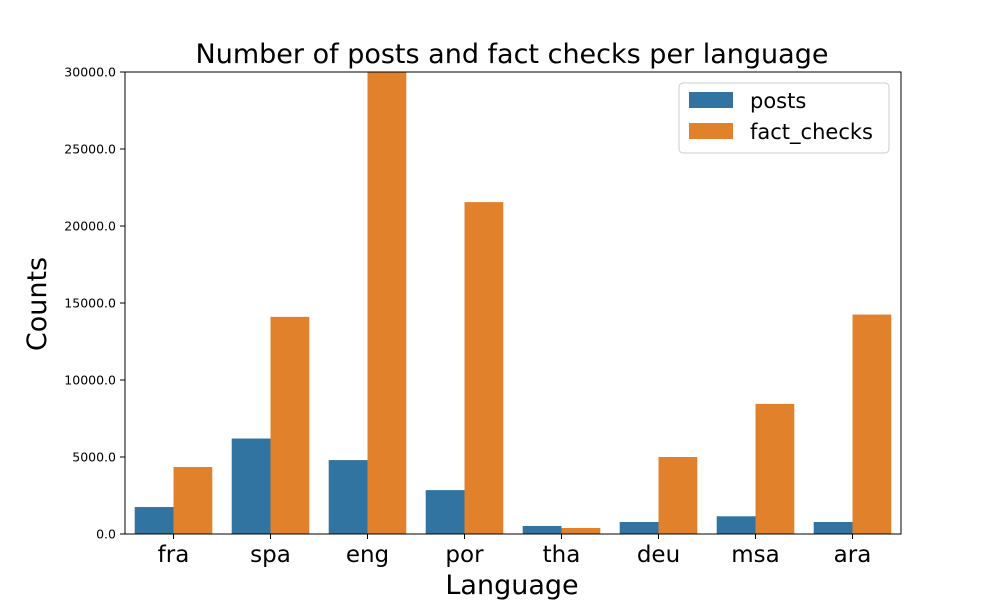 The width and height of the screenshot is (1000, 600). What do you see at coordinates (542, 529) in the screenshot?
I see `bar-posts-tha` at bounding box center [542, 529].